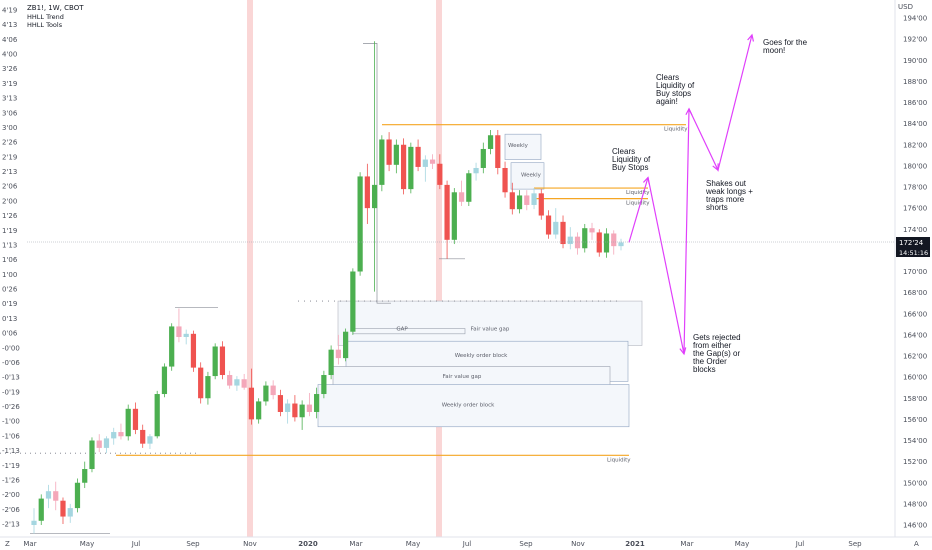 This screenshot has width=932, height=550. Describe the element at coordinates (619, 460) in the screenshot. I see `liquidity-label: Liquidity` at that location.